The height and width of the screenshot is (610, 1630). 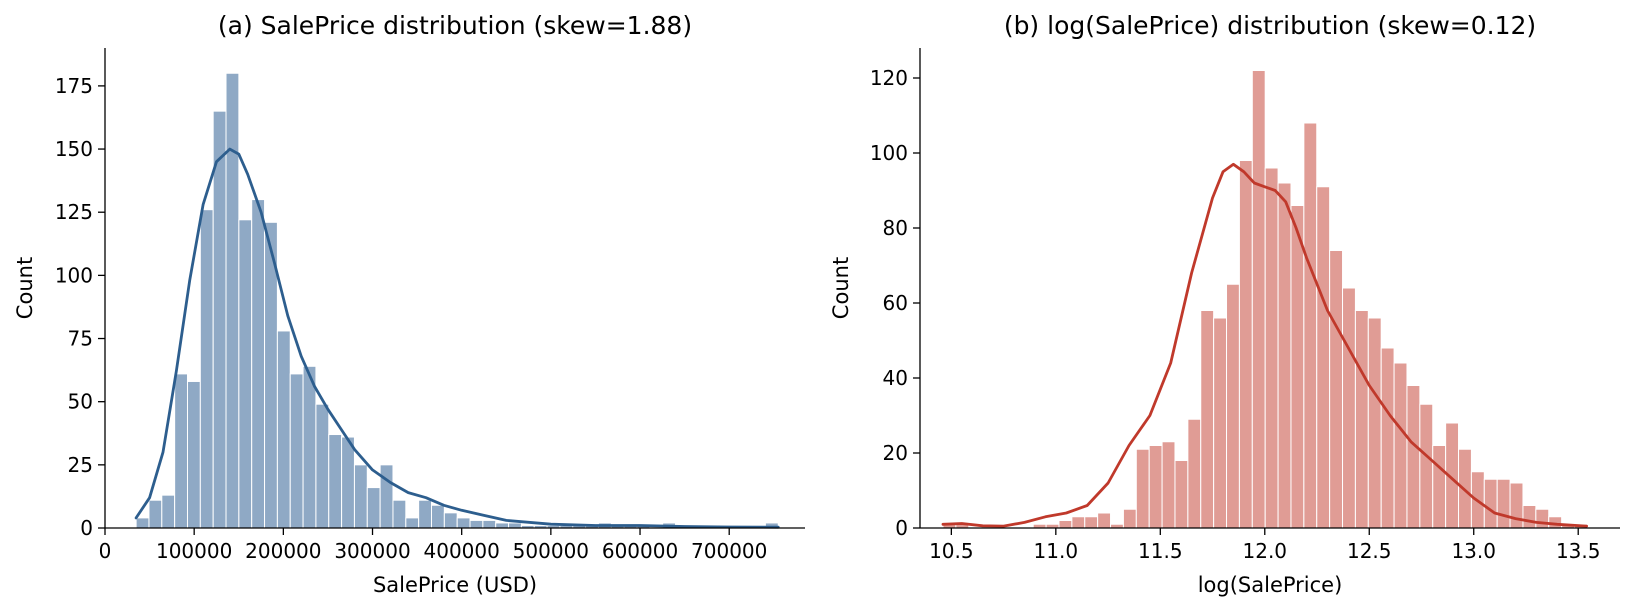 What do you see at coordinates (1473, 551) in the screenshot?
I see `x-tick-label: 13.0` at bounding box center [1473, 551].